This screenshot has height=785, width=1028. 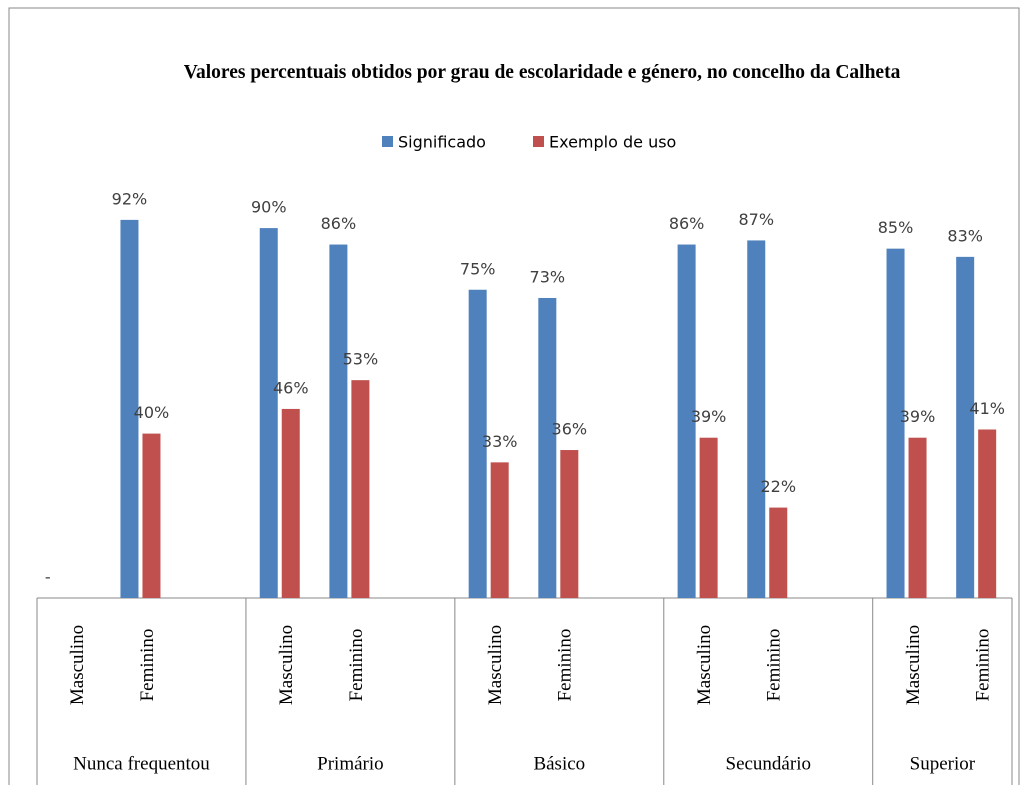 I want to click on legend-label: Exemplo de uso, so click(x=612, y=142).